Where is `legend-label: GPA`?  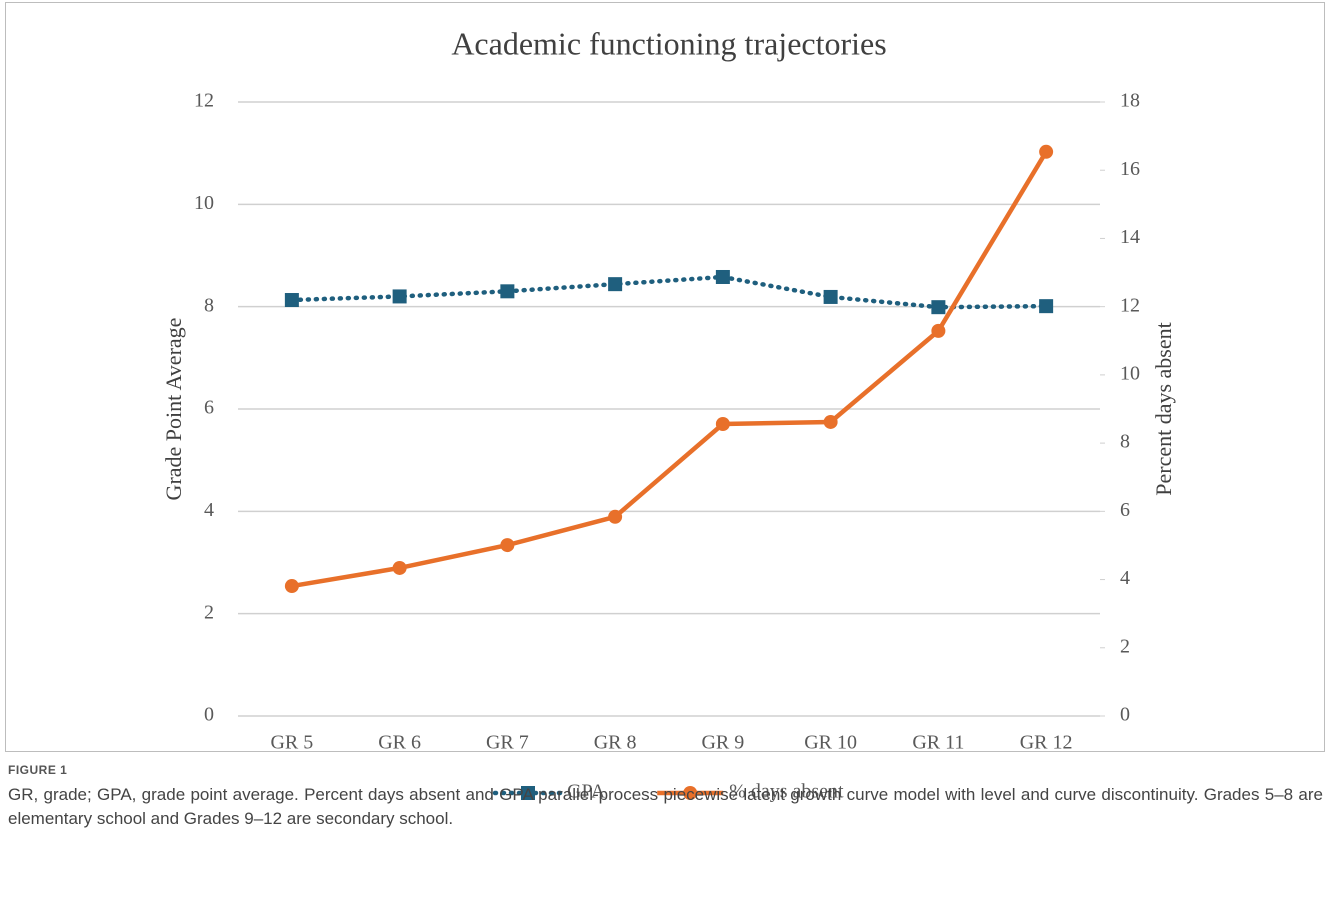
legend-label: GPA is located at coordinates (586, 792).